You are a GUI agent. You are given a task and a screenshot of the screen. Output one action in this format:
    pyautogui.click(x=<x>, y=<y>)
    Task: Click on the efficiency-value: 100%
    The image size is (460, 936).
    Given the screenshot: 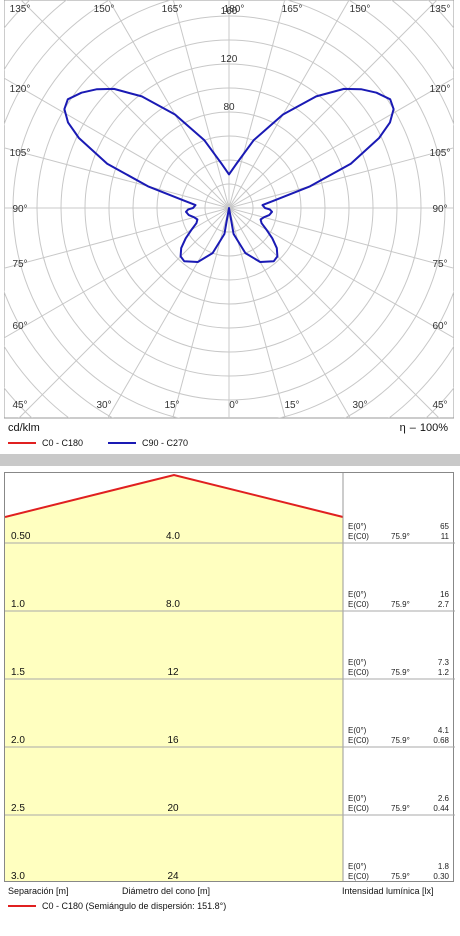 What is the action you would take?
    pyautogui.click(x=433, y=428)
    